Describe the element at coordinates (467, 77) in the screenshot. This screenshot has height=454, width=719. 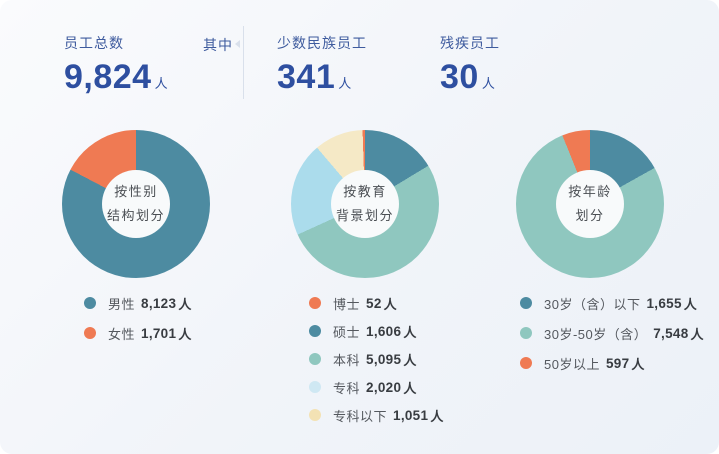
I see `stat-value: 30 人` at that location.